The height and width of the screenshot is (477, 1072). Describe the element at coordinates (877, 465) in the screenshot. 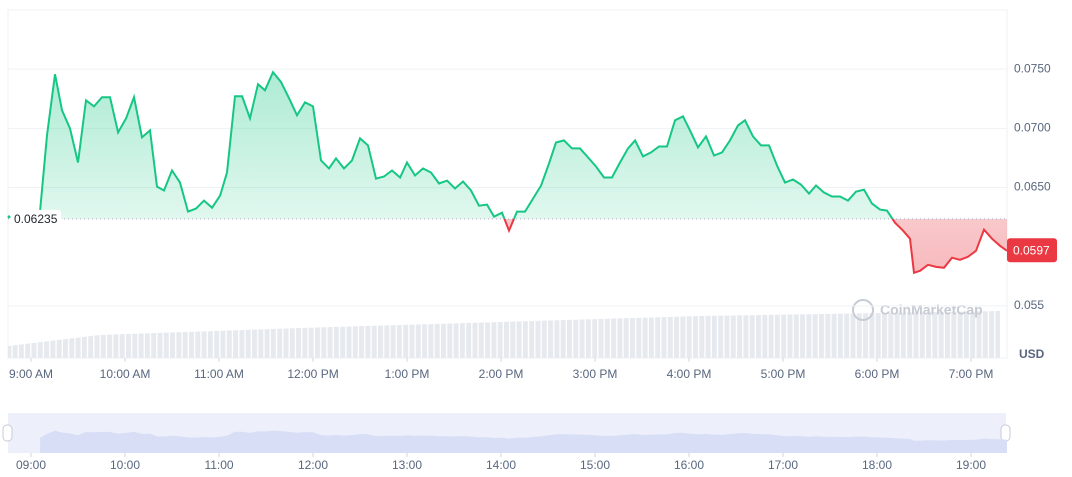

I see `navigator-tick-label: 18:00` at that location.